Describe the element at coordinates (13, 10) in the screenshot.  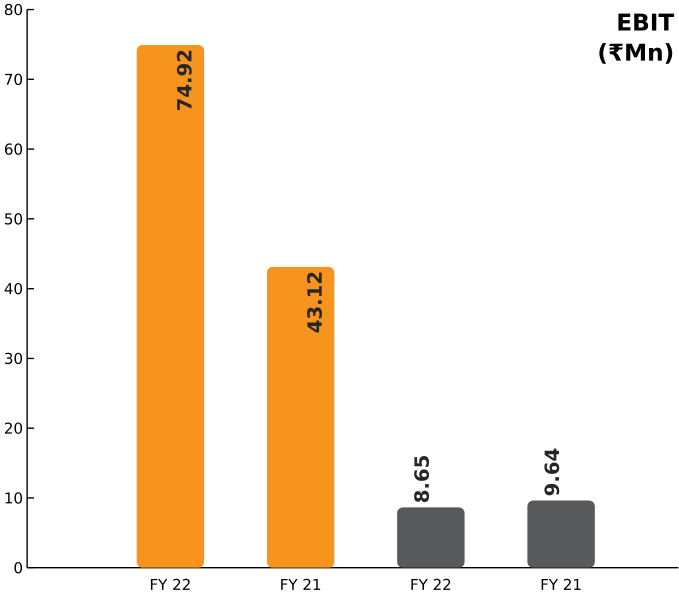
I see `y-tick-label: 80` at that location.